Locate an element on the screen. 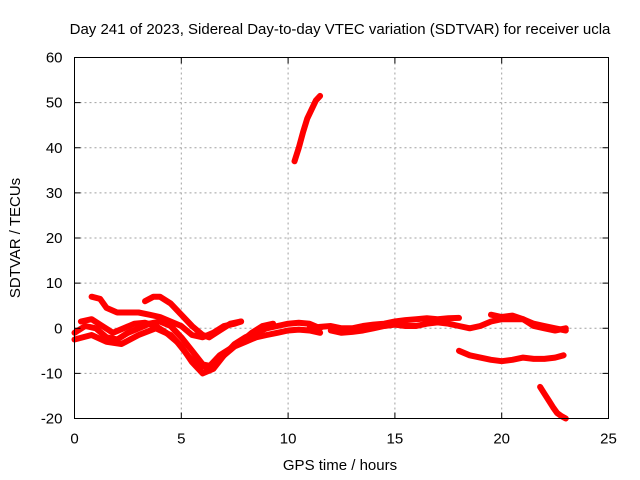  y-tick-label: 60 is located at coordinates (54, 58).